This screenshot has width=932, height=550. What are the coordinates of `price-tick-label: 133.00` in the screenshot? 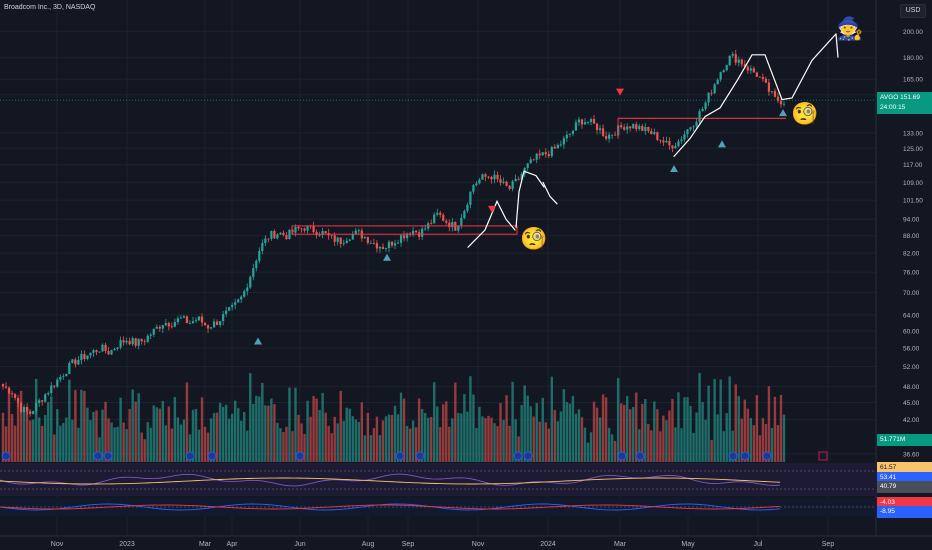 It's located at (913, 133).